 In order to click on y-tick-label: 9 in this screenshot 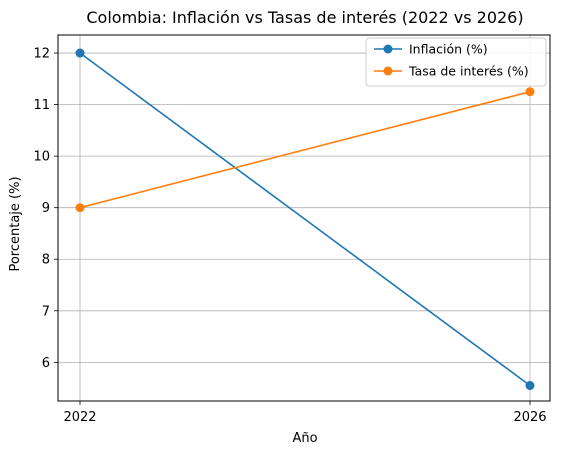, I will do `click(46, 208)`.